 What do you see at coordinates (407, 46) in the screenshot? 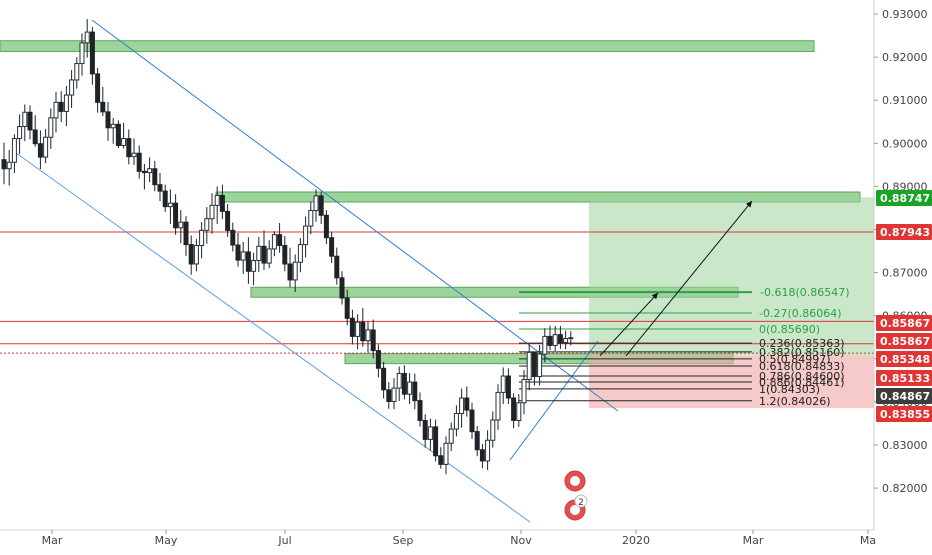
I see `zone-rect` at bounding box center [407, 46].